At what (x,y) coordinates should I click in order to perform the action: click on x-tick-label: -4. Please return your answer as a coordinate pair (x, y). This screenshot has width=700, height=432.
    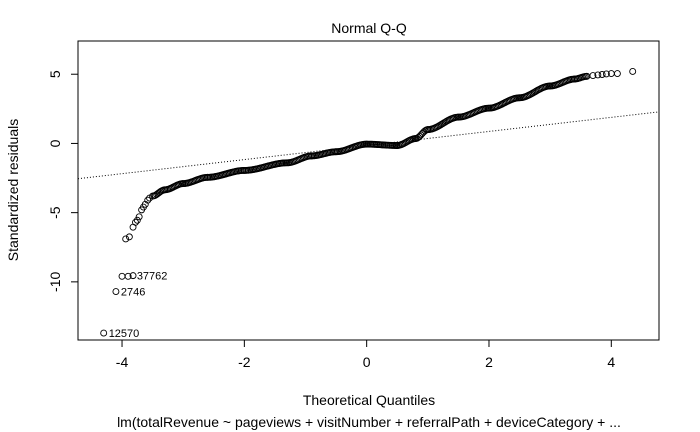
    Looking at the image, I should click on (122, 362).